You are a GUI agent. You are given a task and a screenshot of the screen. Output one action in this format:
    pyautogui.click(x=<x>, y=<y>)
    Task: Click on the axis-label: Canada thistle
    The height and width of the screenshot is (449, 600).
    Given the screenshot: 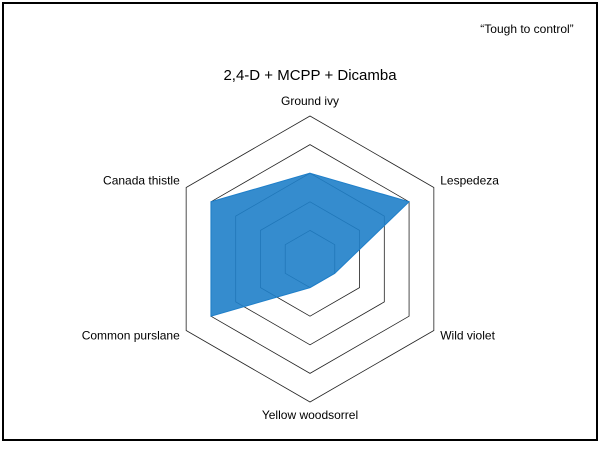 What is the action you would take?
    pyautogui.click(x=141, y=181)
    